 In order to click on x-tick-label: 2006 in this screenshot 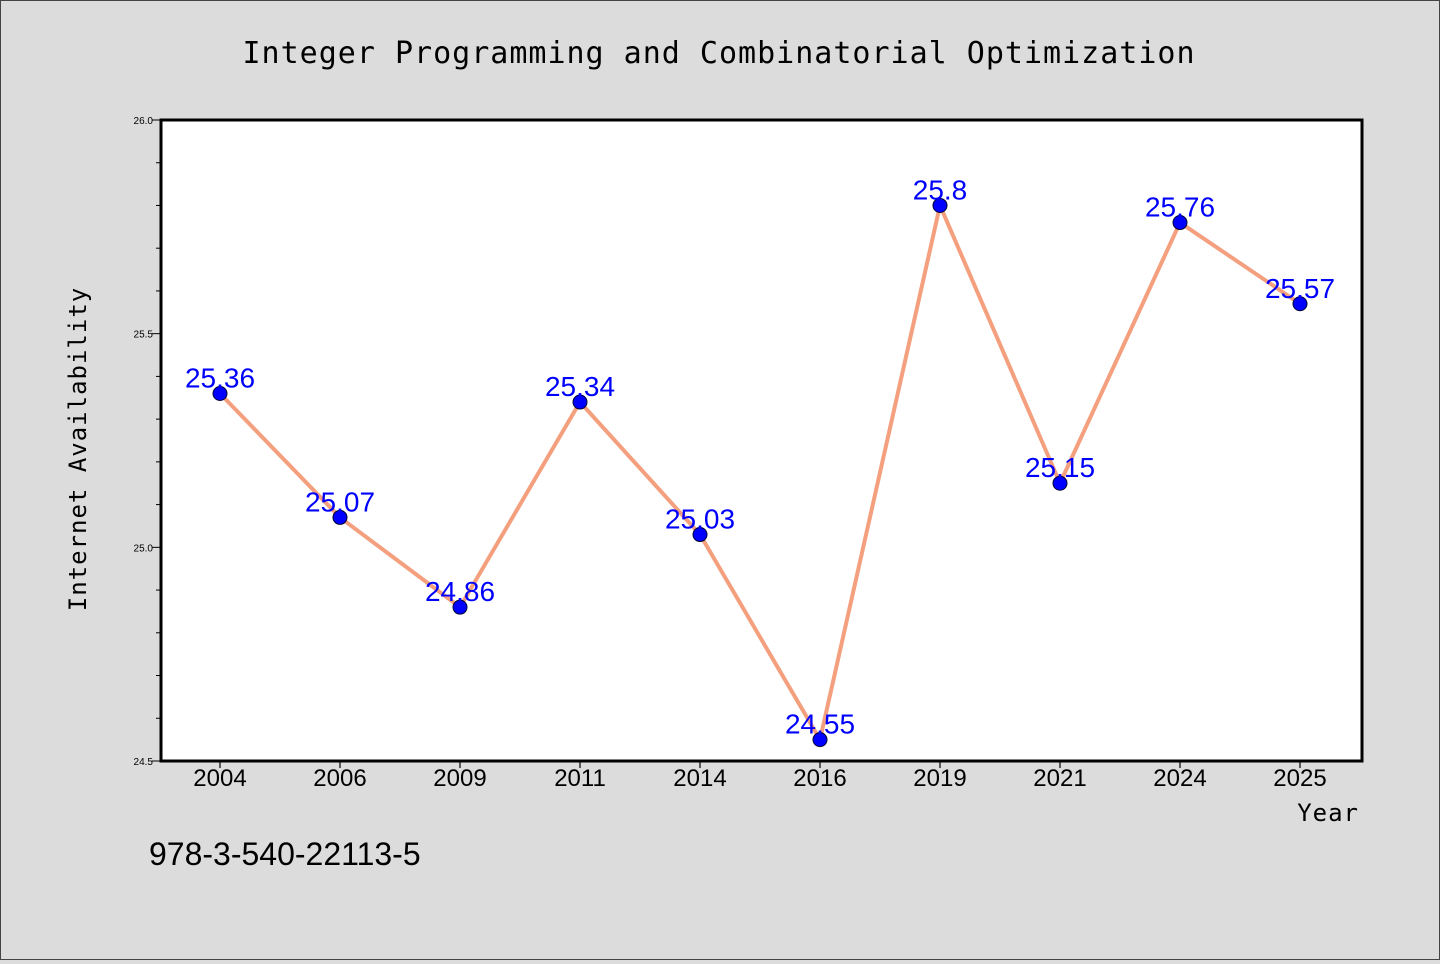, I will do `click(339, 778)`.